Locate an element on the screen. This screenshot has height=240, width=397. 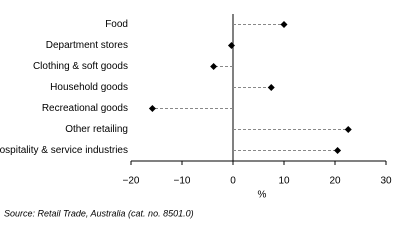
x-tick-label: −20 is located at coordinates (131, 181).